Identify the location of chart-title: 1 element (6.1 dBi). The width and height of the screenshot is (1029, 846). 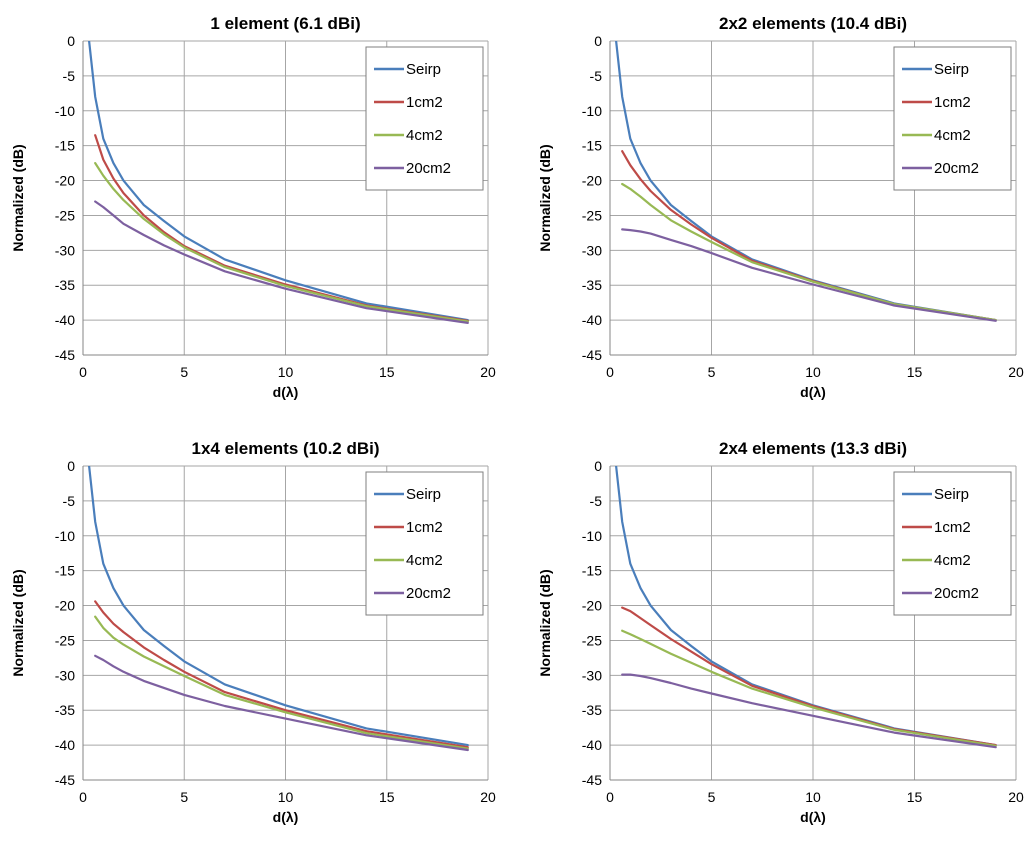
(285, 23).